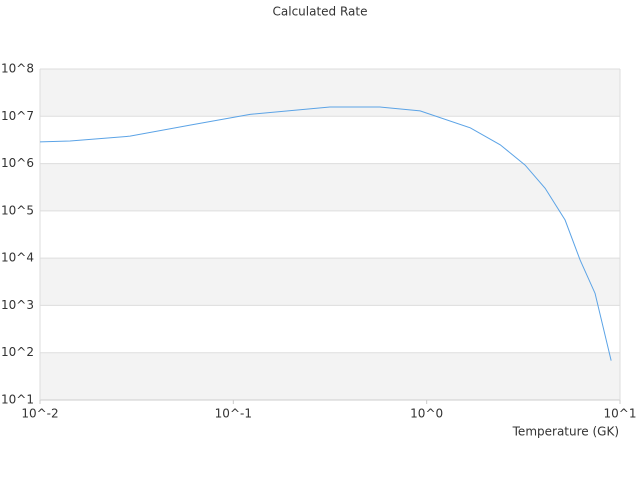 The height and width of the screenshot is (480, 640). What do you see at coordinates (17, 210) in the screenshot?
I see `y-tick-label: 10^5` at bounding box center [17, 210].